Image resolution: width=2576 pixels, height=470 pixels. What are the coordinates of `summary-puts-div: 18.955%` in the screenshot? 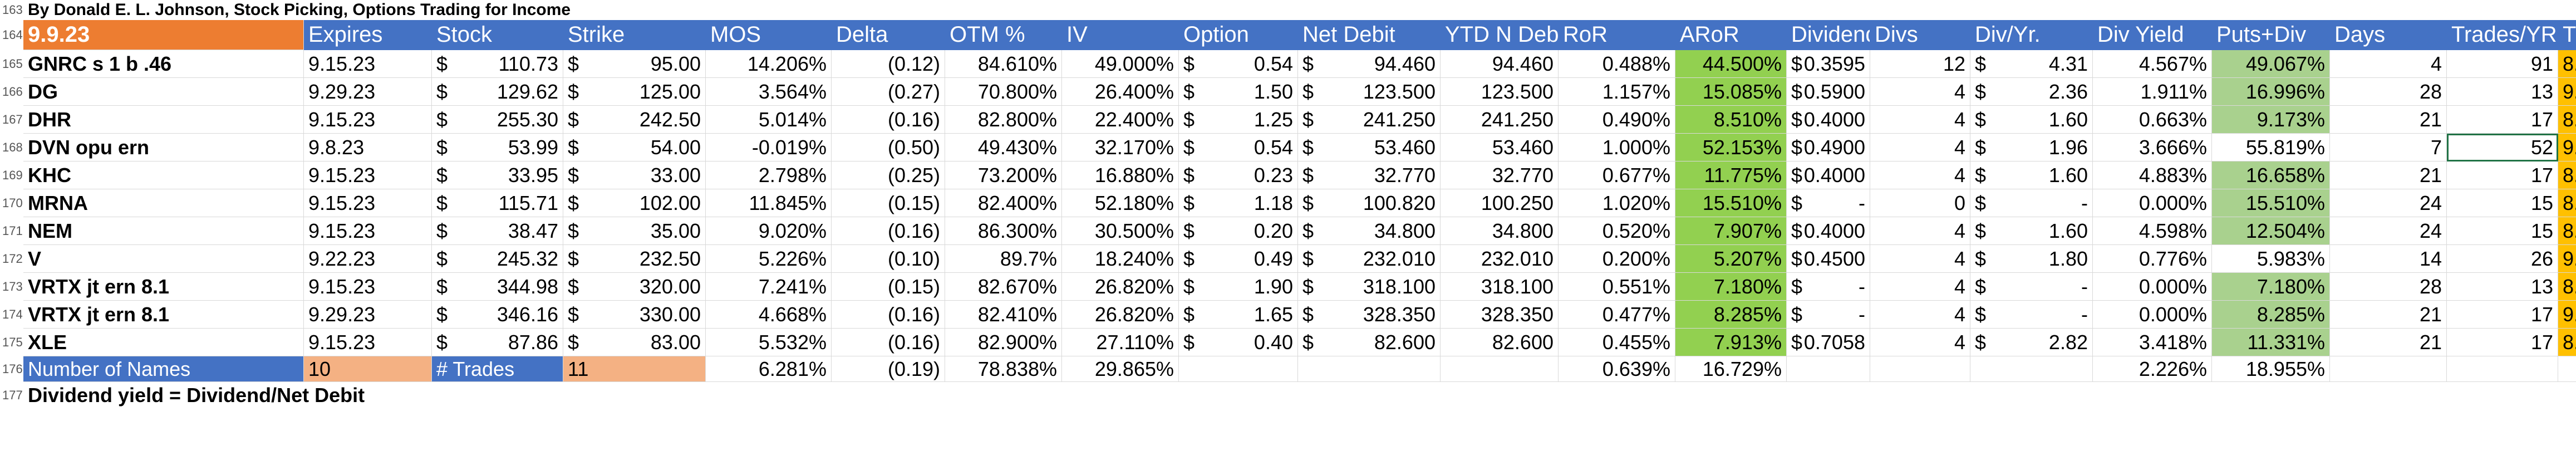 It's located at (2271, 369).